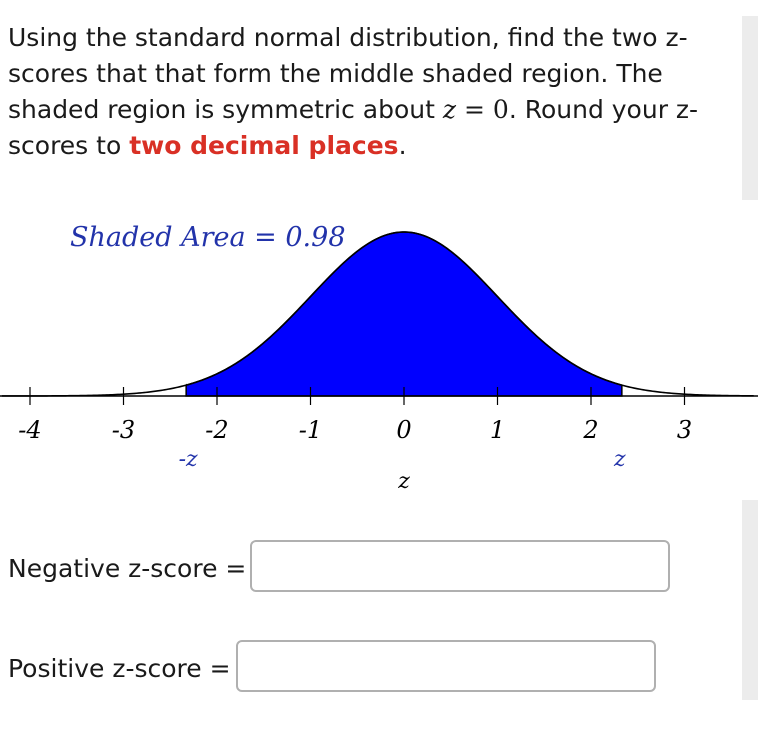 The width and height of the screenshot is (758, 732). What do you see at coordinates (402, 145) in the screenshot?
I see `question-part3: .` at bounding box center [402, 145].